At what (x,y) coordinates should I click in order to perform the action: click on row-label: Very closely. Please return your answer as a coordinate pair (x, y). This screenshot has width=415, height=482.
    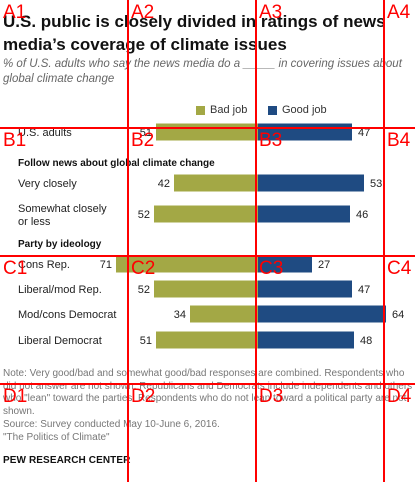
    Looking at the image, I should click on (47, 184).